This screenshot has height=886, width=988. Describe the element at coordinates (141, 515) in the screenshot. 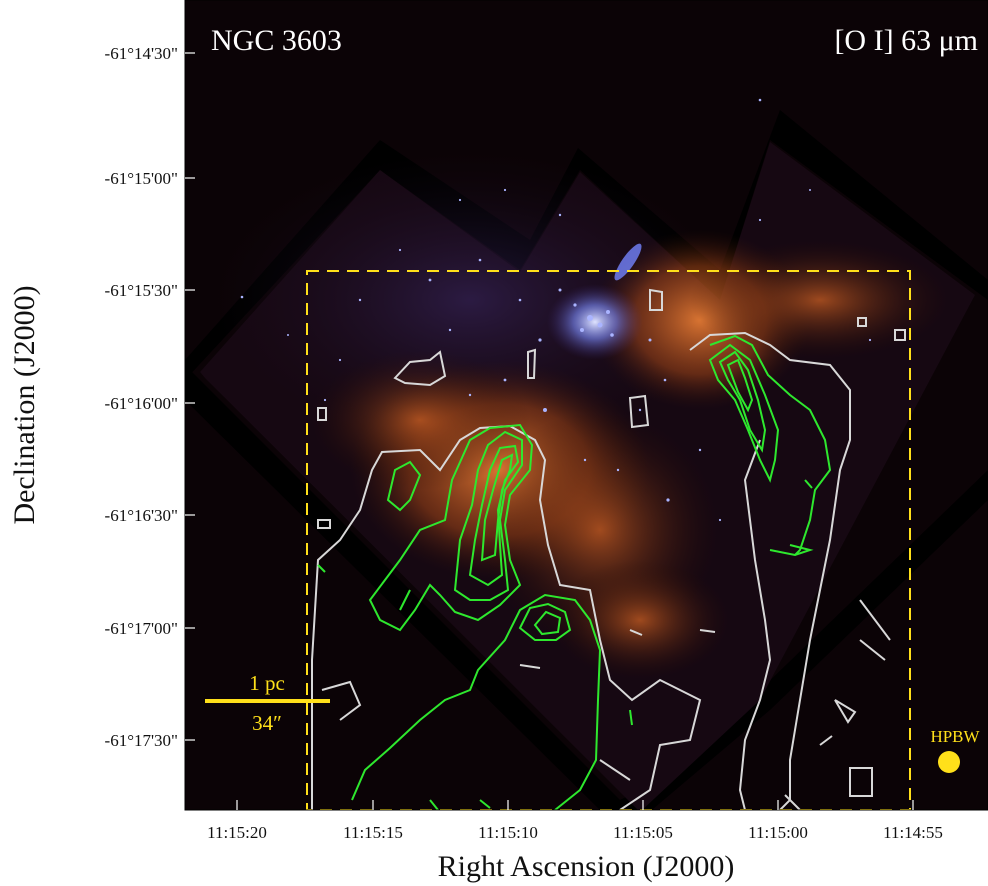

I see `y-tick-label: -61°16'30"` at that location.